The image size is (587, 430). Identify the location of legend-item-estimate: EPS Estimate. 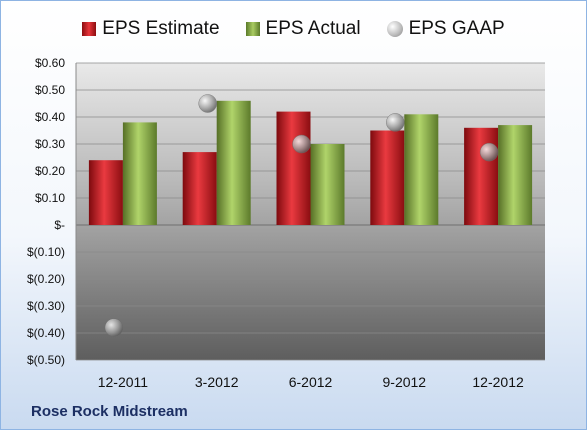
(151, 29).